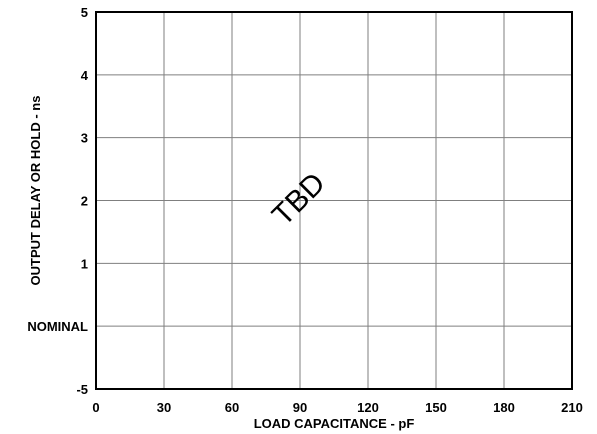 The height and width of the screenshot is (434, 597). What do you see at coordinates (84, 12) in the screenshot?
I see `y-tick-label: 5` at bounding box center [84, 12].